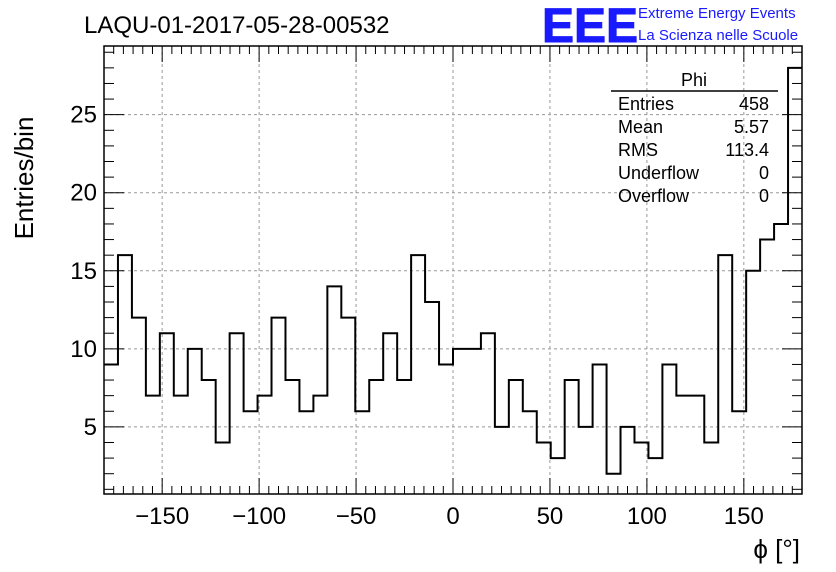 This screenshot has height=572, width=836. I want to click on x-tick-label: 0, so click(452, 516).